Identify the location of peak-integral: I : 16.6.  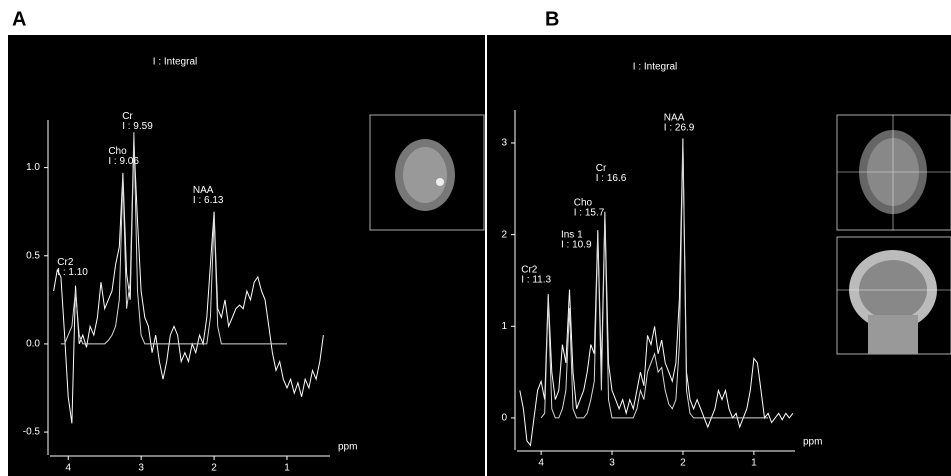
(611, 178).